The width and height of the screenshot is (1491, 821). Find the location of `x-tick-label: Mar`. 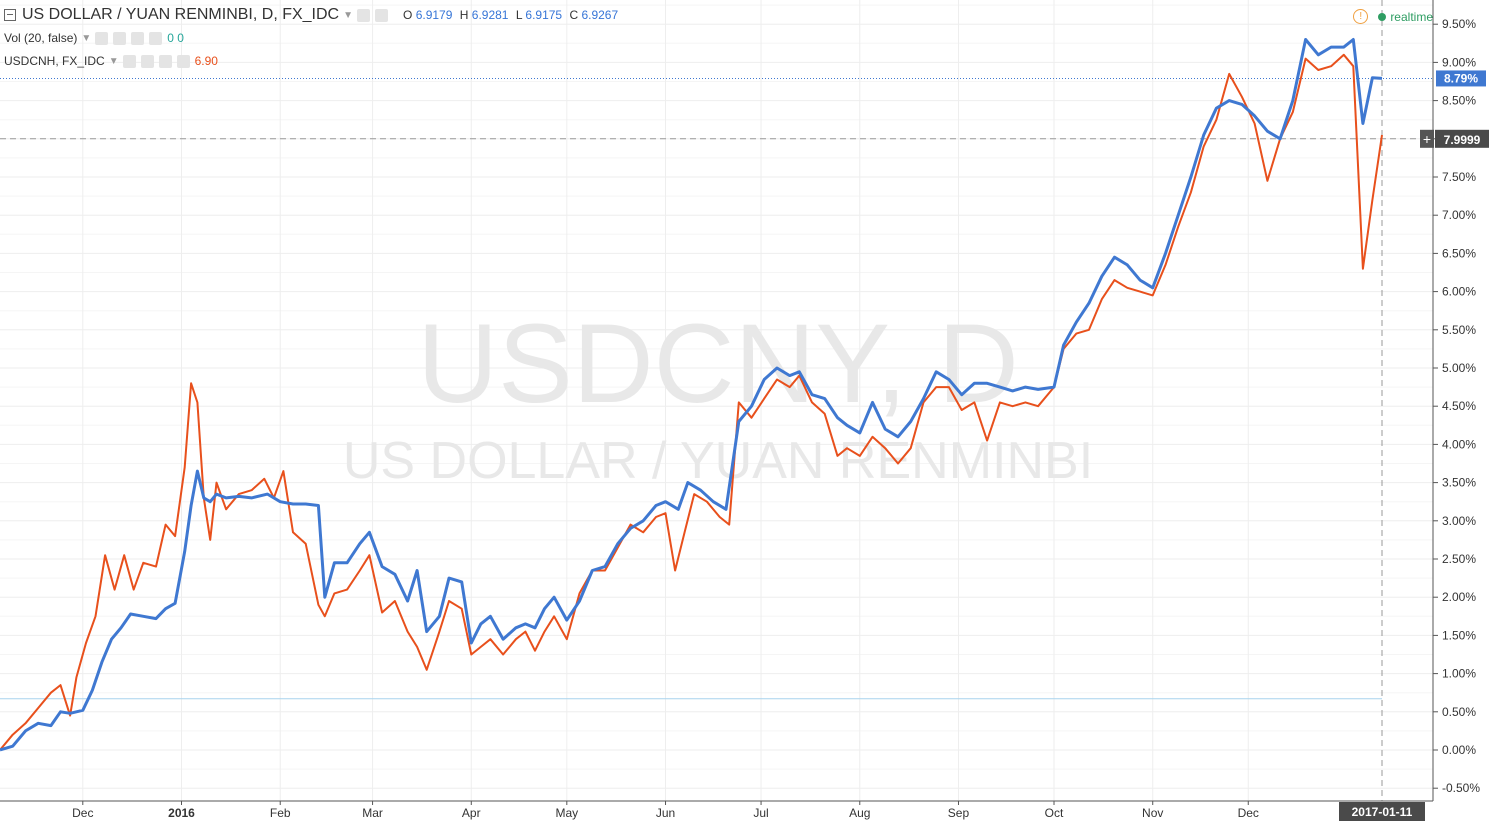

x-tick-label: Mar is located at coordinates (372, 813).